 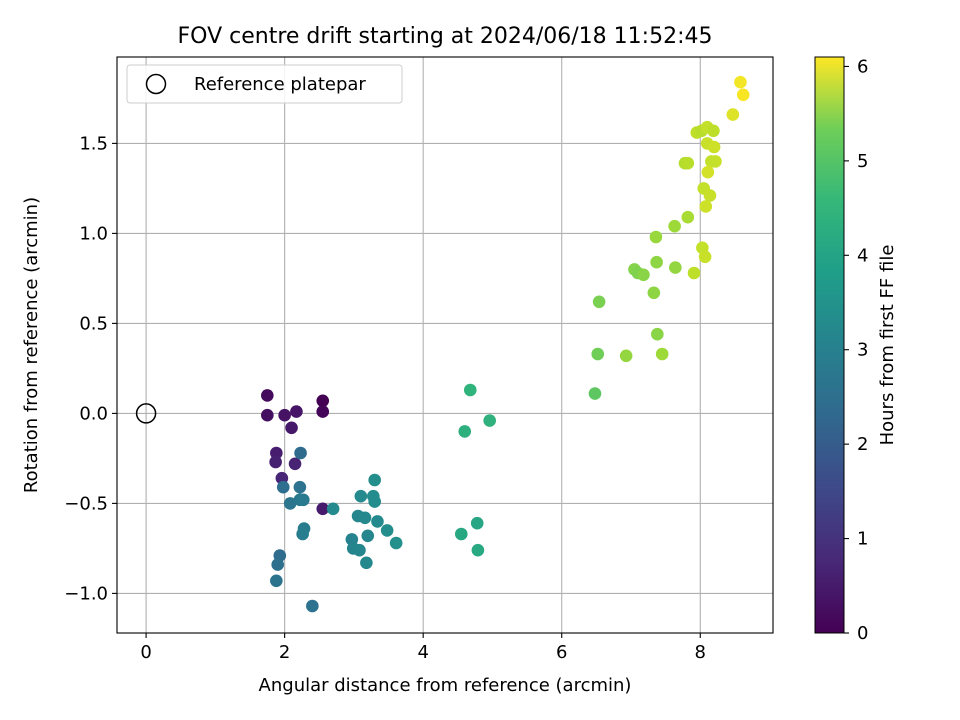 I want to click on x-tick-label: 0, so click(x=145, y=652).